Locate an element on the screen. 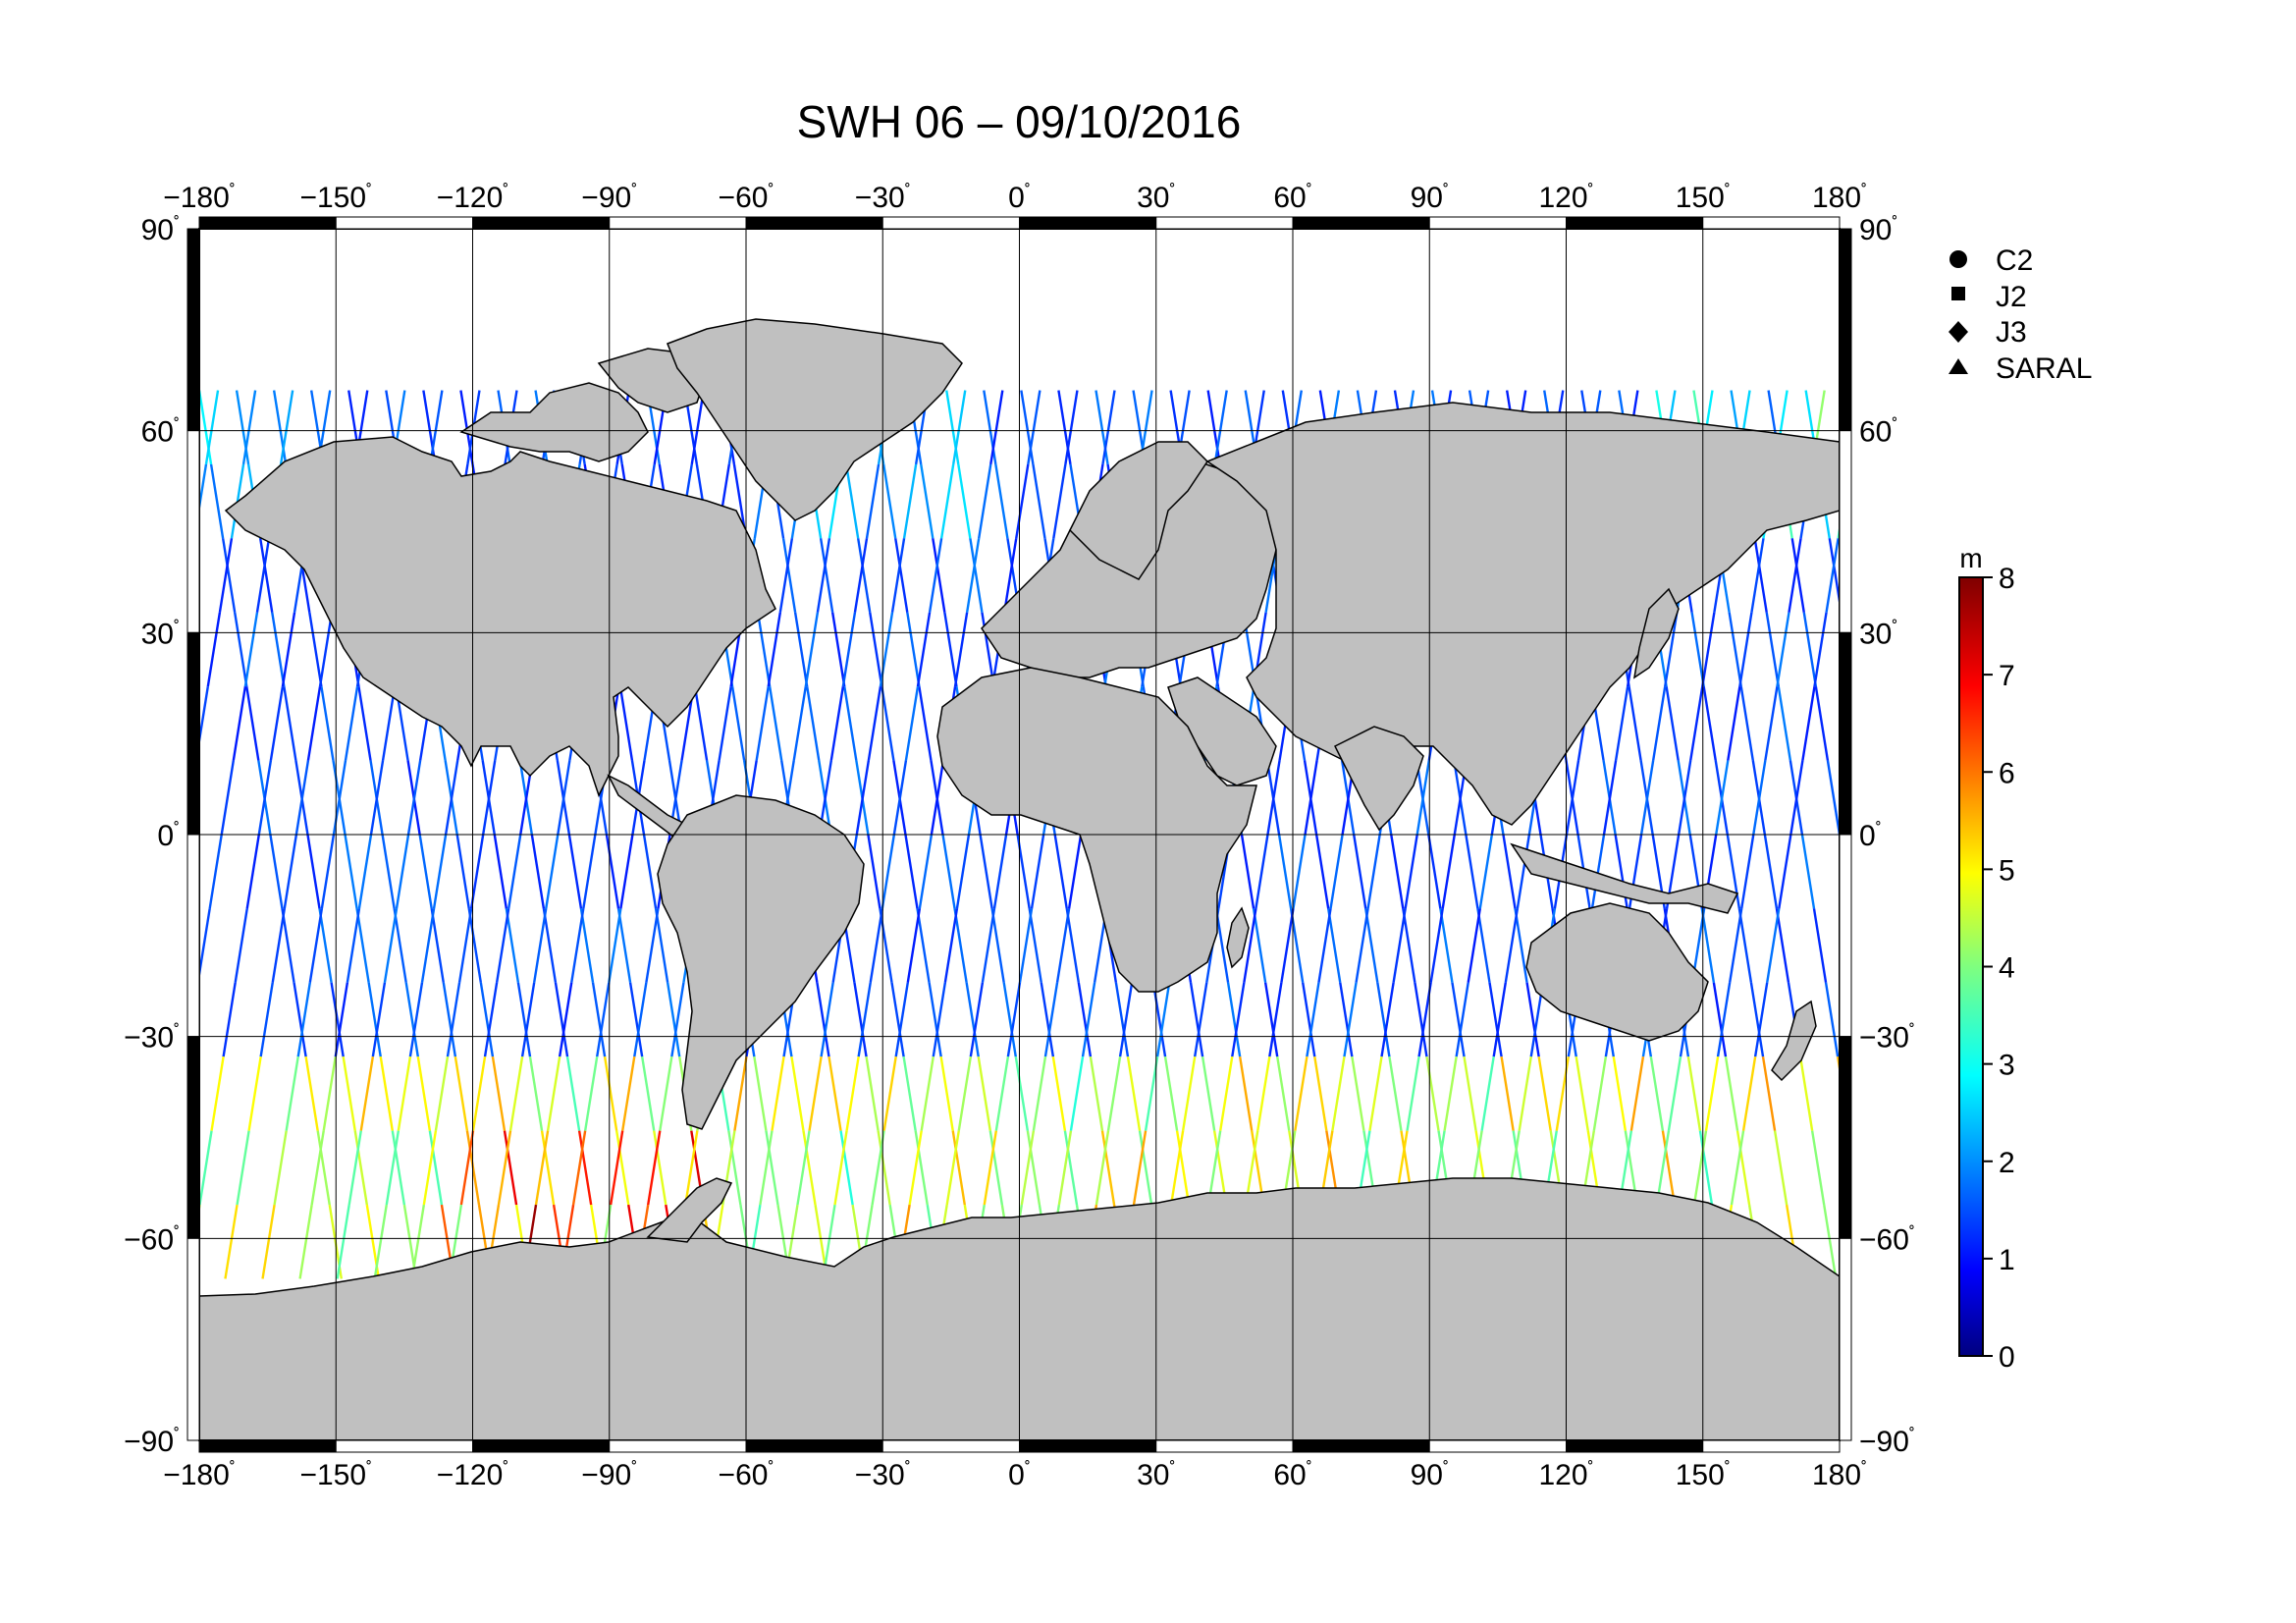  colorbar-tick-label: 8 is located at coordinates (2007, 579).